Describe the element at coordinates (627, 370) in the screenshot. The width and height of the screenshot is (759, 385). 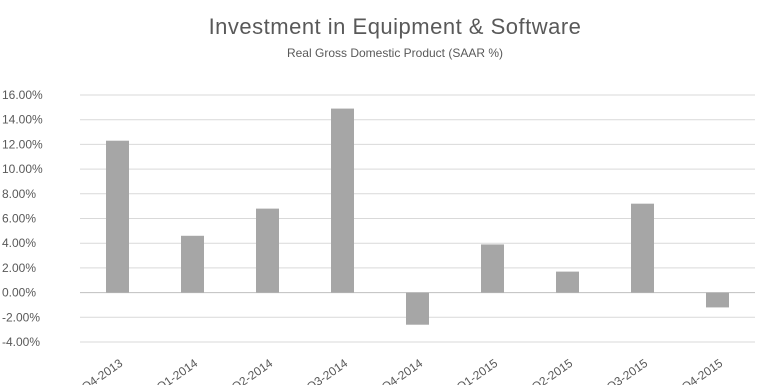
I see `x-tick-label: Q3-2015` at that location.